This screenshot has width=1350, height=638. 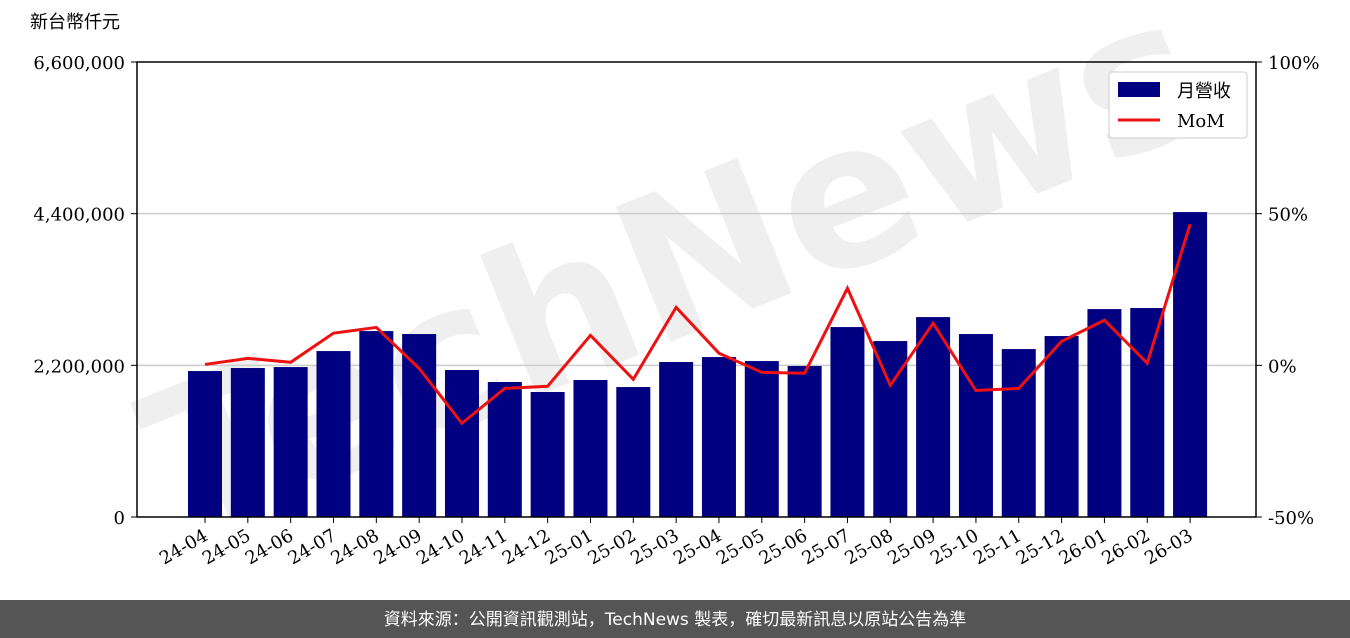 What do you see at coordinates (569, 547) in the screenshot?
I see `x-tick-label: 25-01` at bounding box center [569, 547].